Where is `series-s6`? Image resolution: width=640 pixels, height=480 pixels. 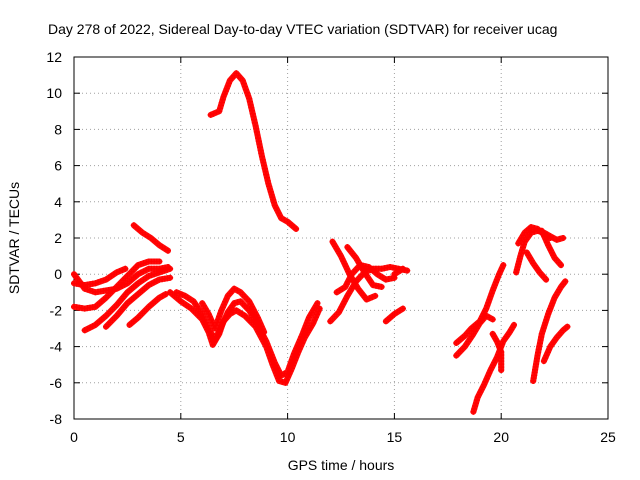 series-s6 is located at coordinates (150, 238).